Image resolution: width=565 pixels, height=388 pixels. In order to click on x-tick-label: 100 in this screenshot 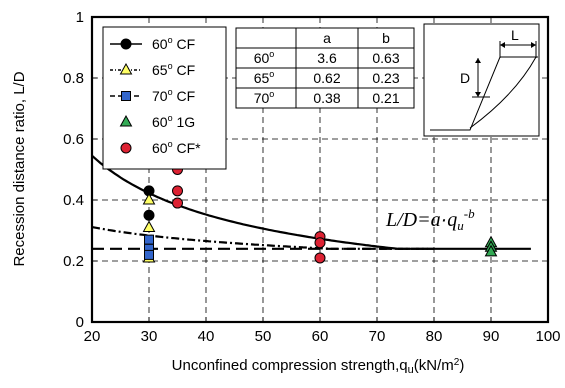, I will do `click(547, 336)`.